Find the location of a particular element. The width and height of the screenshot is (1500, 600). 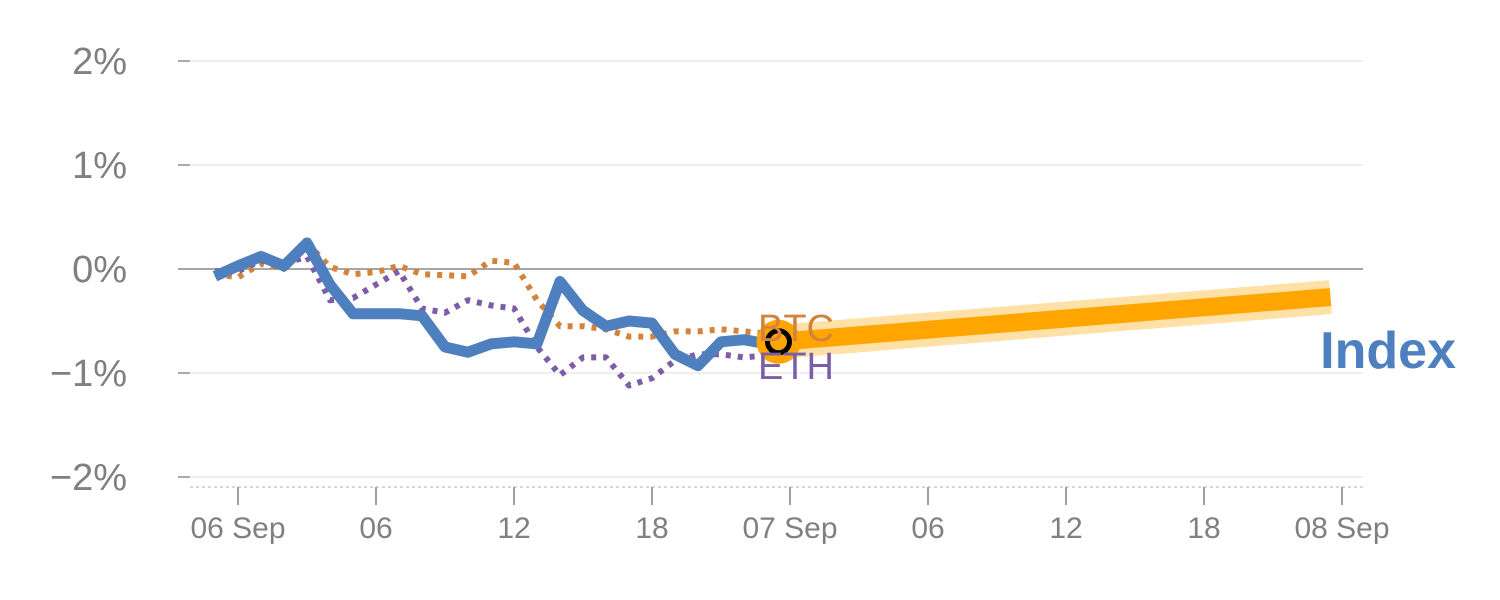

y-tick-label: 0% is located at coordinates (99, 270).